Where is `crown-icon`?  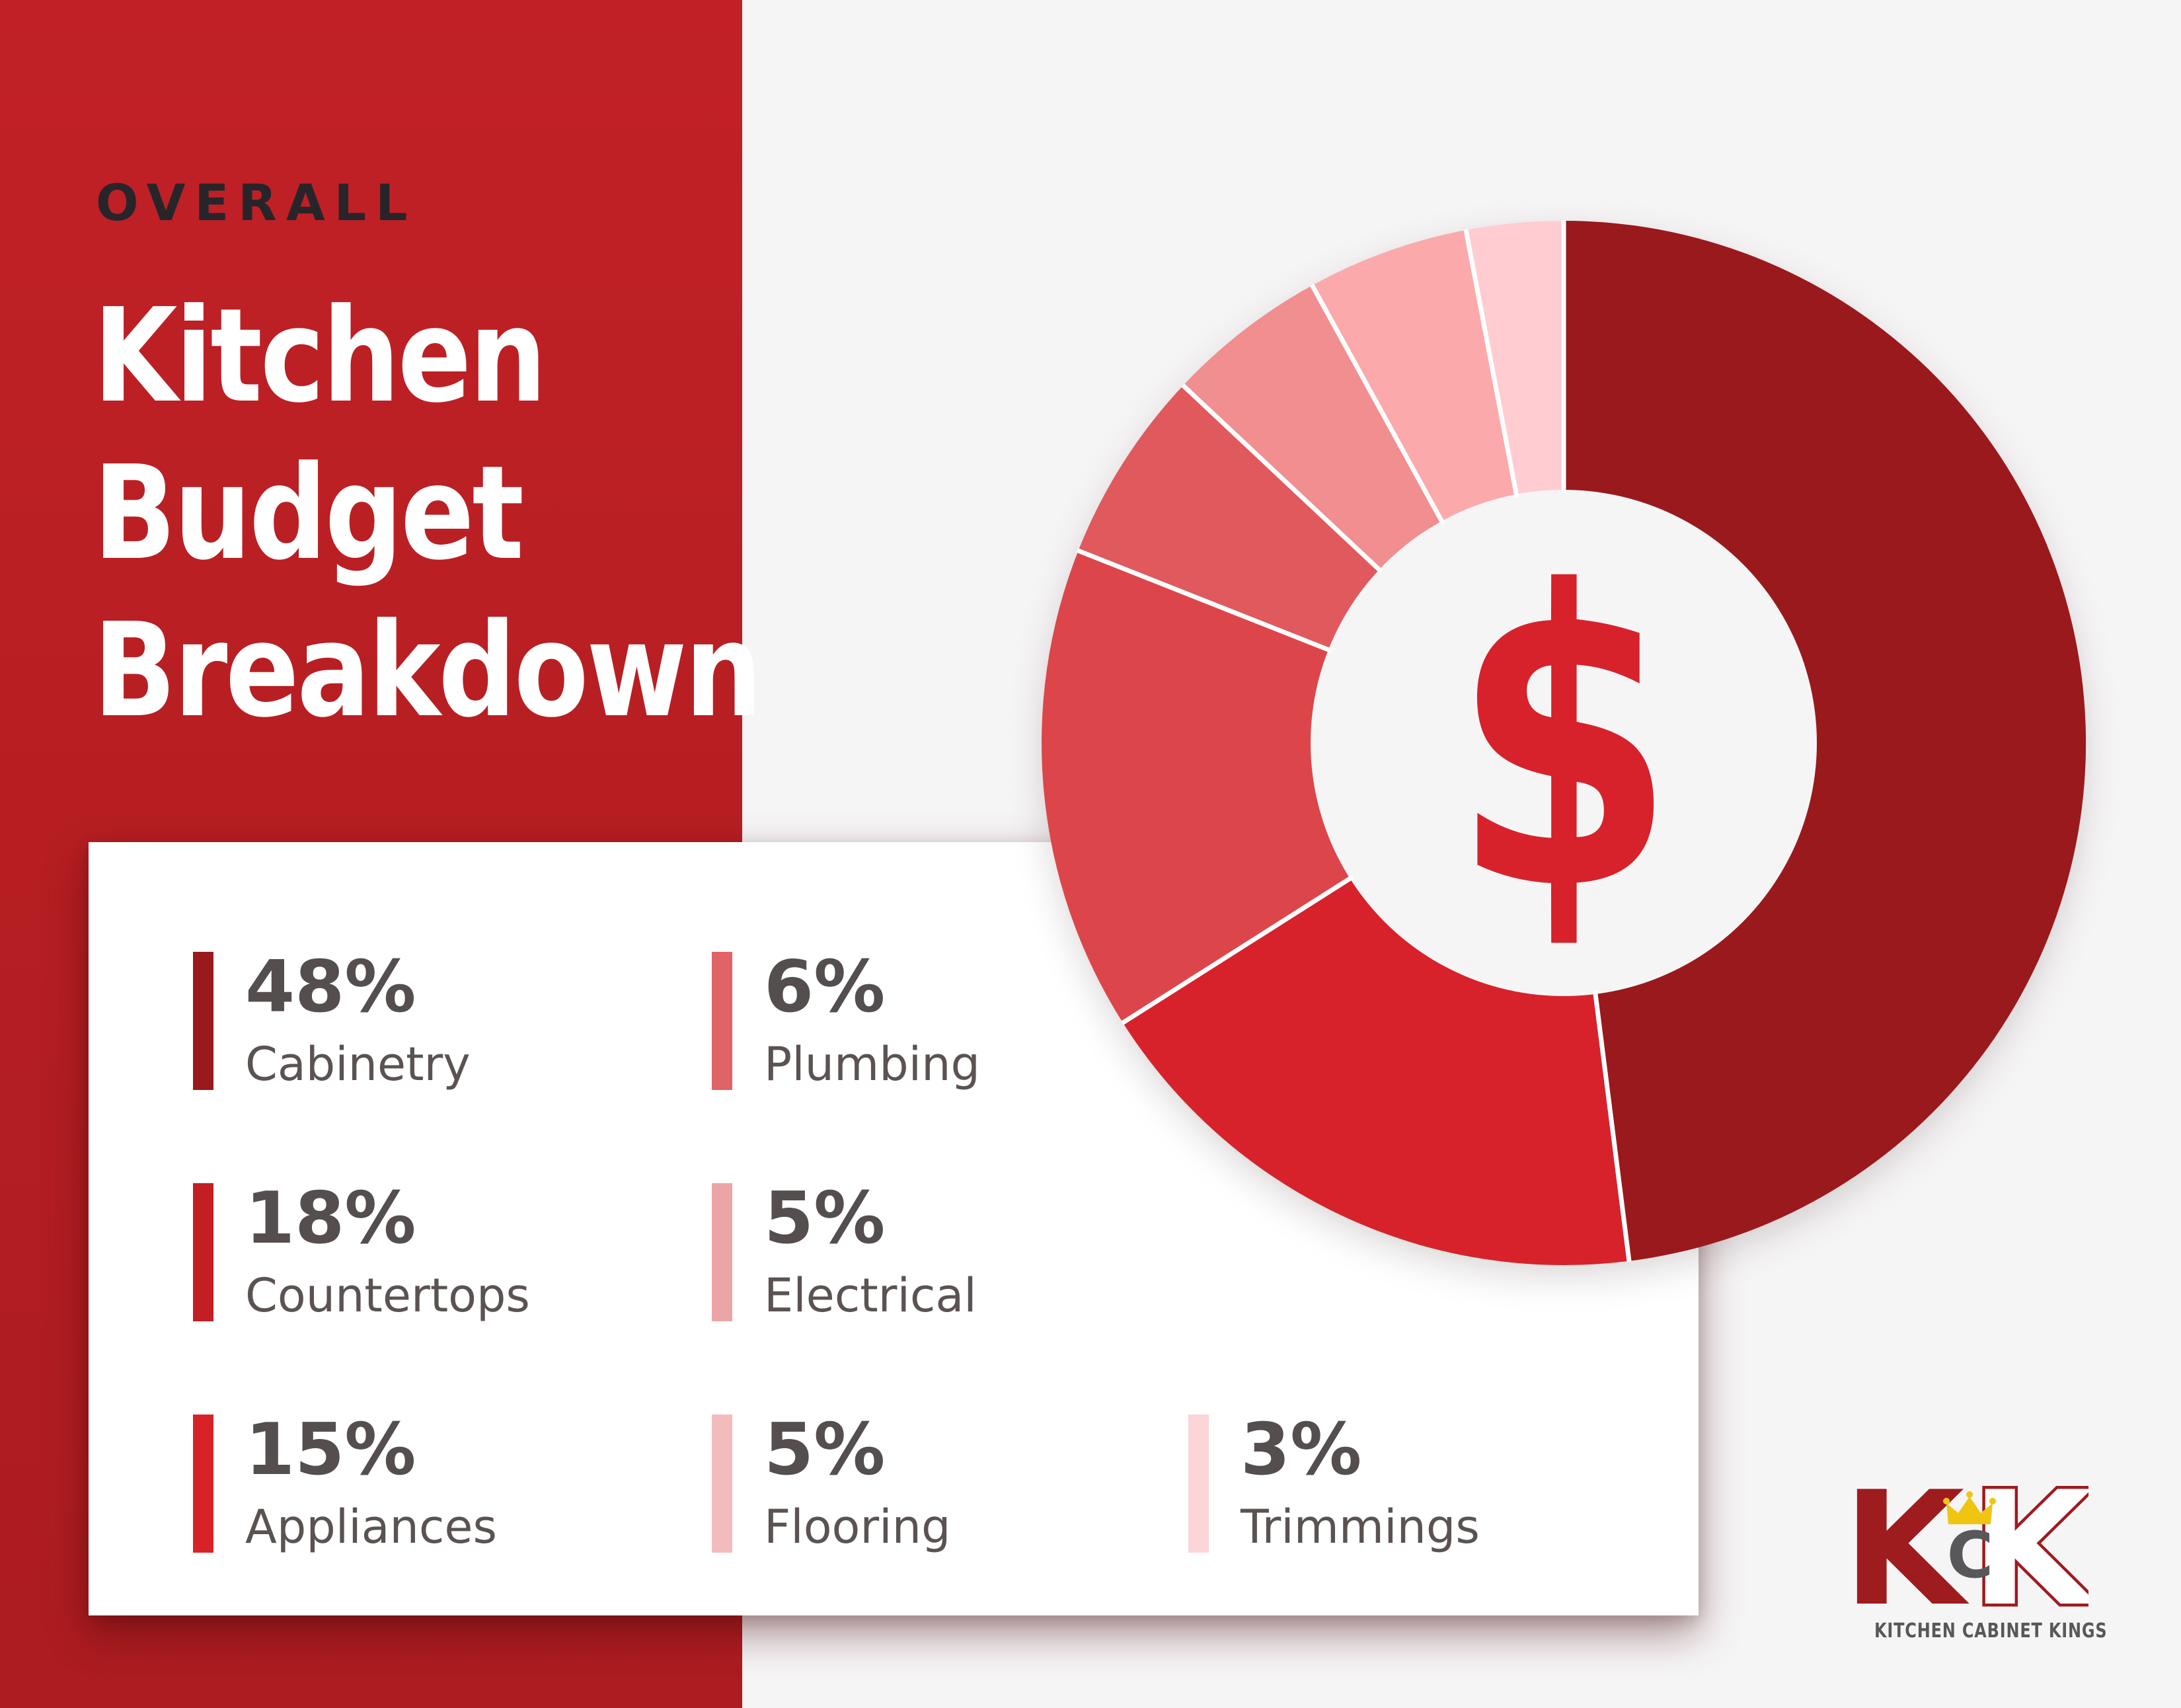 crown-icon is located at coordinates (1969, 1510).